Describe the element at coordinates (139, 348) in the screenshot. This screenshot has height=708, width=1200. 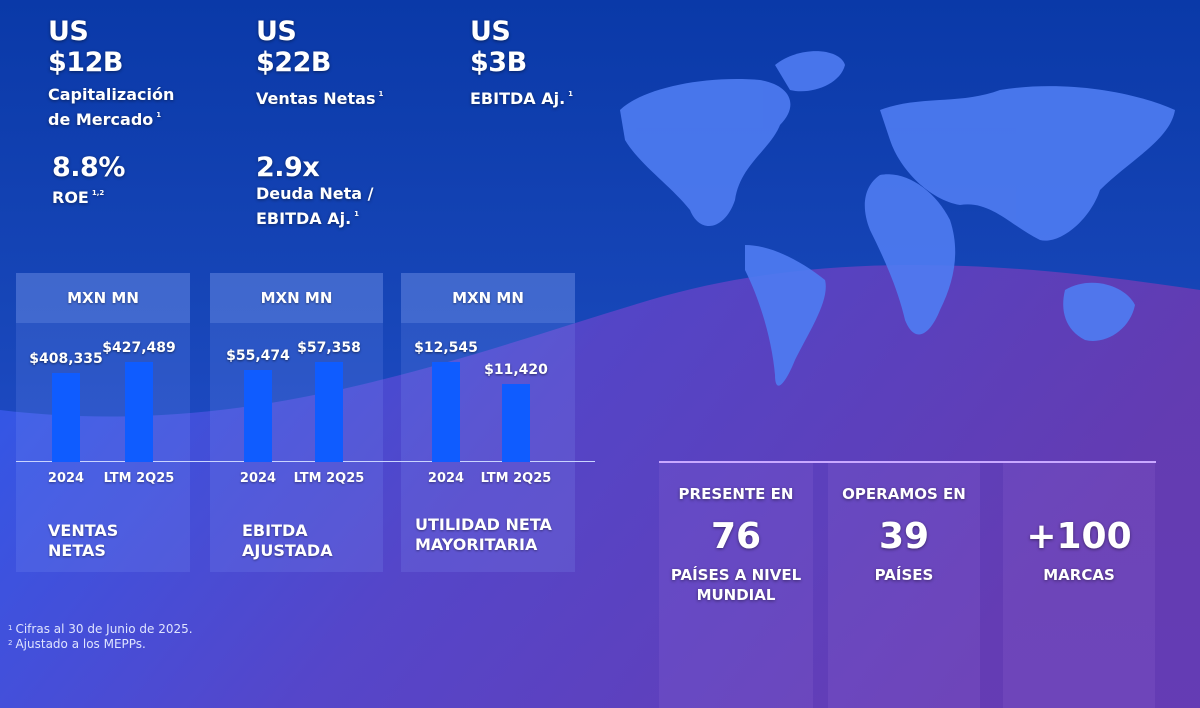
I see `bar-value-label: $427,489` at that location.